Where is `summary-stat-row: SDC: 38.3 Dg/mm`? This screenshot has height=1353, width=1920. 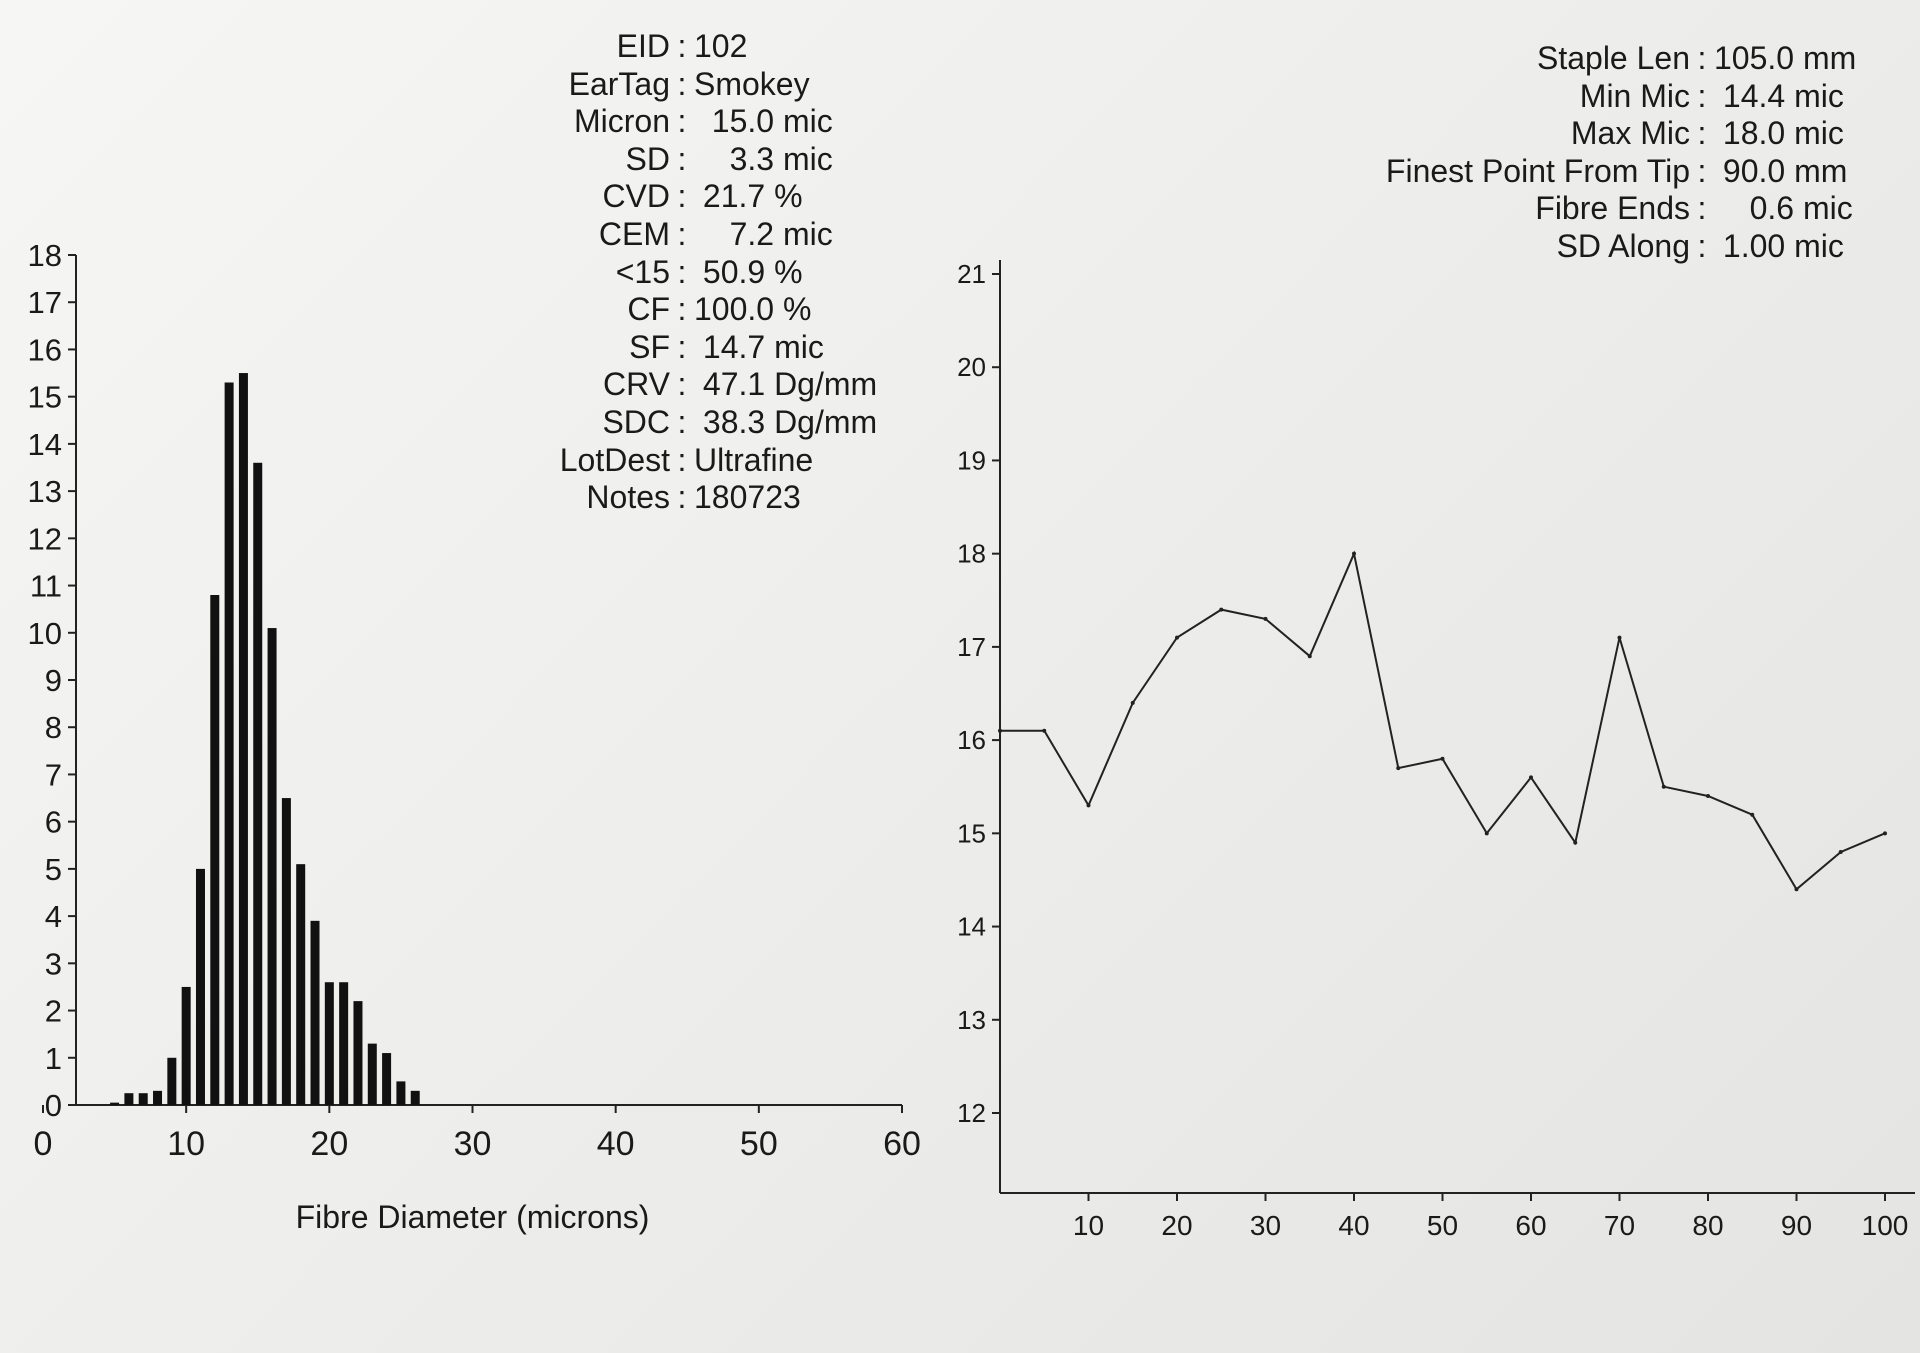 summary-stat-row: SDC: 38.3 Dg/mm is located at coordinates (712, 423).